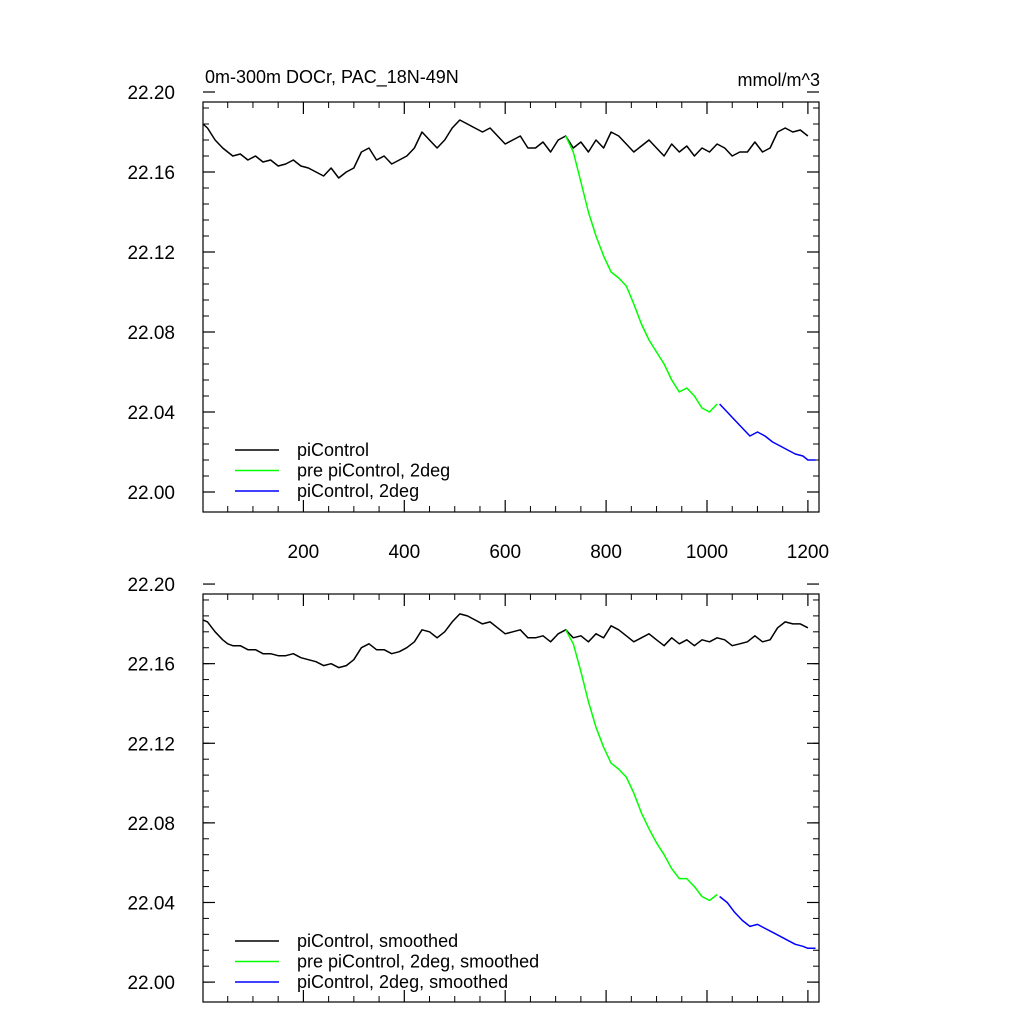 Image resolution: width=1024 pixels, height=1024 pixels. Describe the element at coordinates (505, 552) in the screenshot. I see `x-tick-label: 600` at that location.